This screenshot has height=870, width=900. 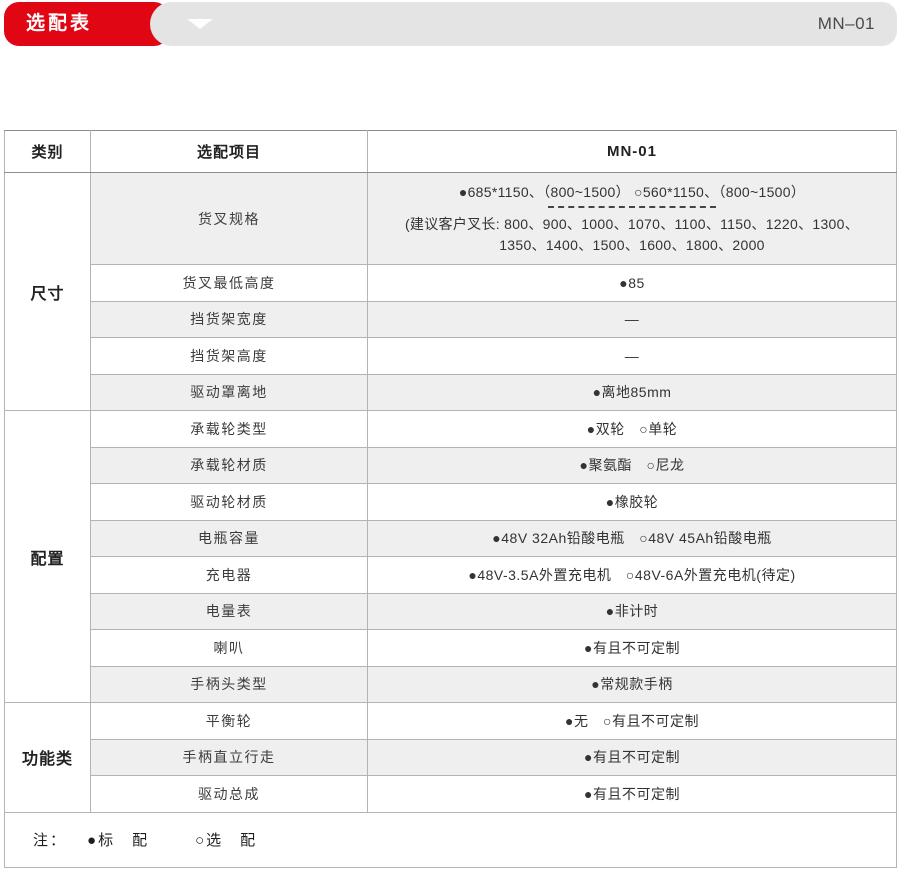 What do you see at coordinates (229, 575) in the screenshot?
I see `item-label: 充电器` at bounding box center [229, 575].